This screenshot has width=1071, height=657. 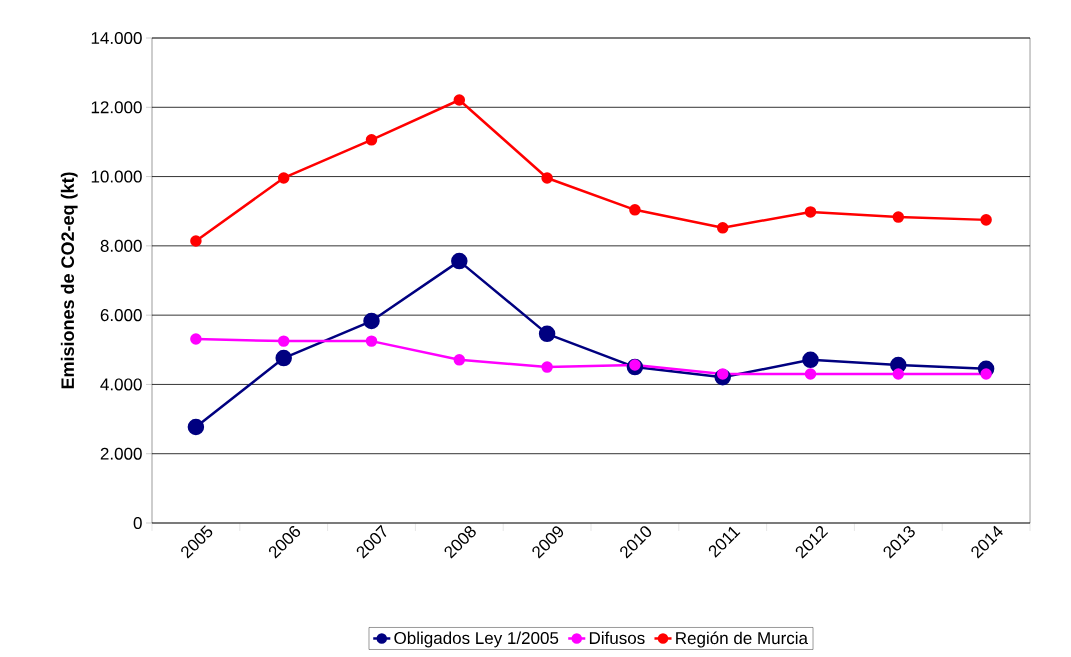 I want to click on y-tick-label: 2.000, so click(x=121, y=453).